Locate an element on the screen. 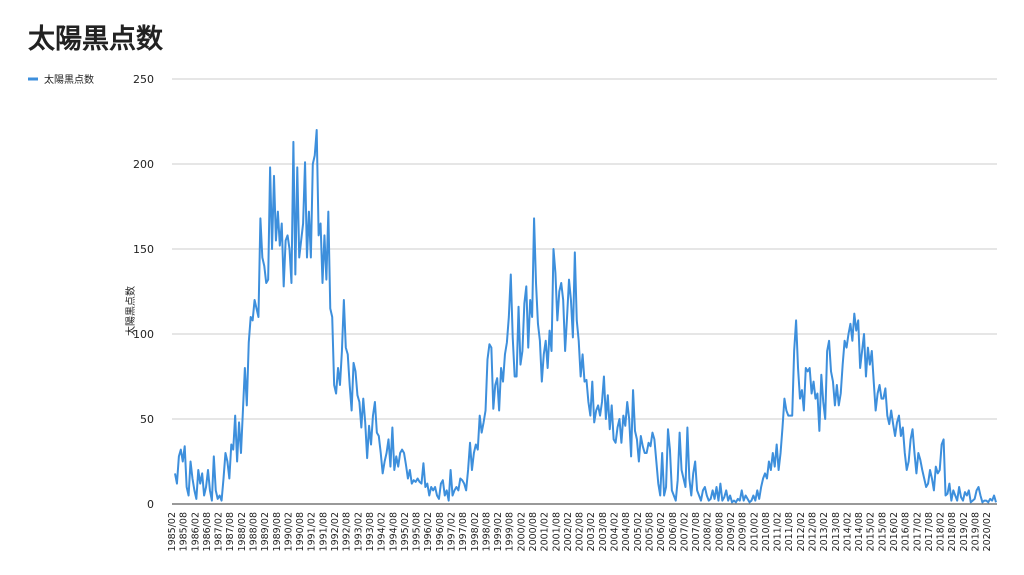  x-tick-label: 1996/08 is located at coordinates (440, 531).